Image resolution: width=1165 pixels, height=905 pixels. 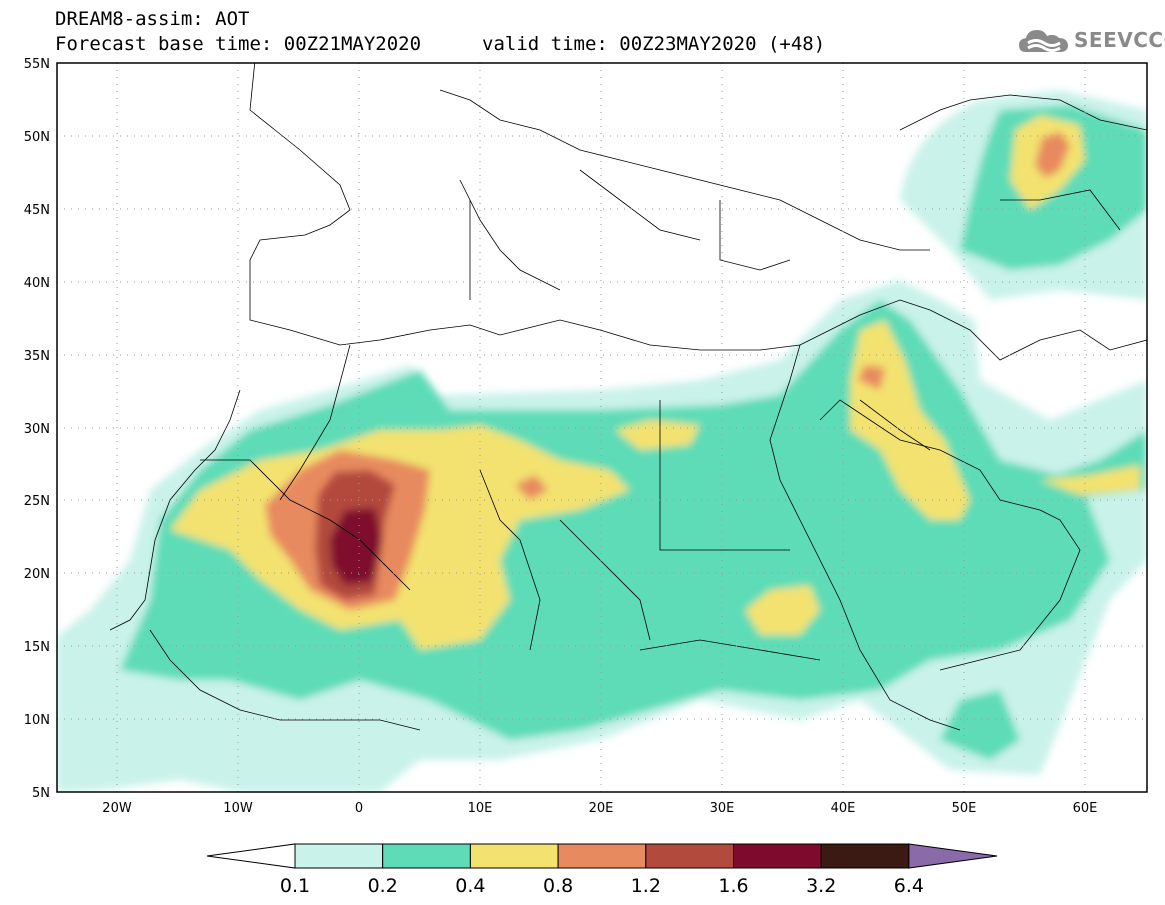 I want to click on colorbar-legend: 0.1 0.2 0.4 0.8 1.2 1.6 3.2 6.4, so click(x=602, y=870).